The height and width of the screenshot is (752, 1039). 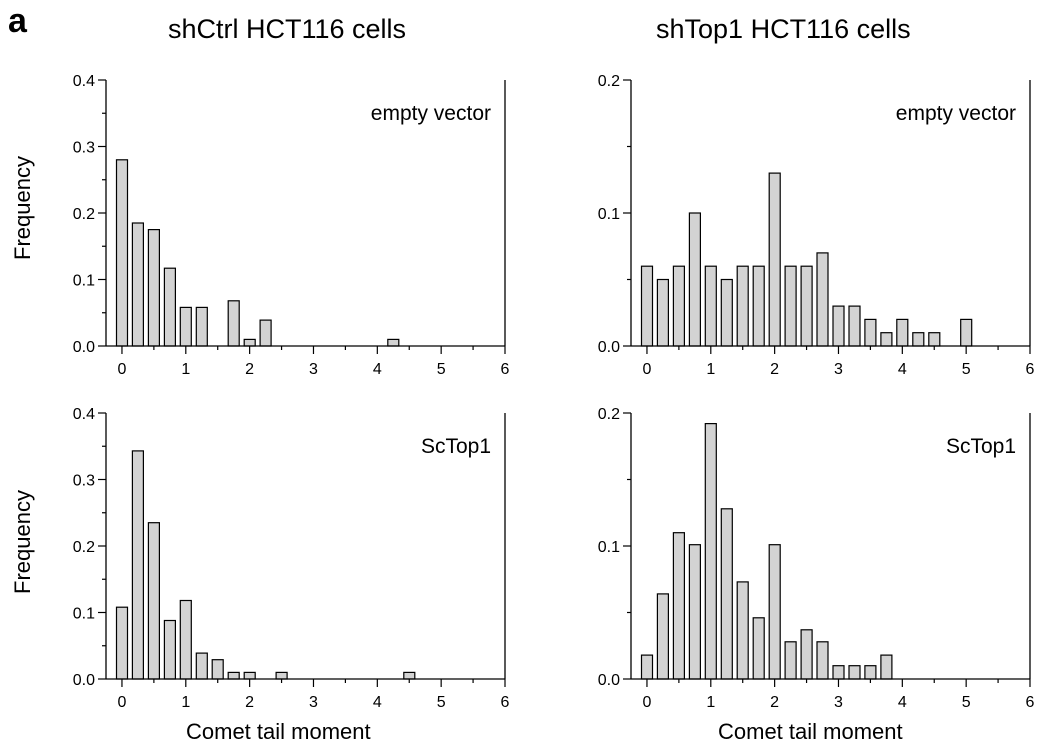 What do you see at coordinates (783, 29) in the screenshot?
I see `column-title-right: shTop1 HCT116 cells` at bounding box center [783, 29].